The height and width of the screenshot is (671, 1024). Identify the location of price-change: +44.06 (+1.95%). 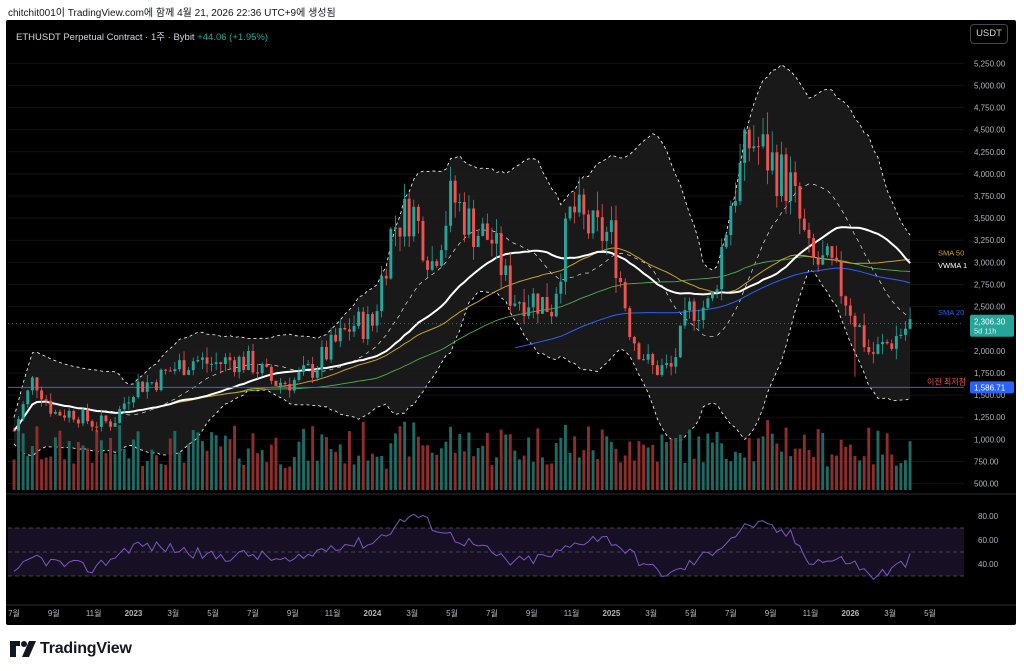
(232, 37).